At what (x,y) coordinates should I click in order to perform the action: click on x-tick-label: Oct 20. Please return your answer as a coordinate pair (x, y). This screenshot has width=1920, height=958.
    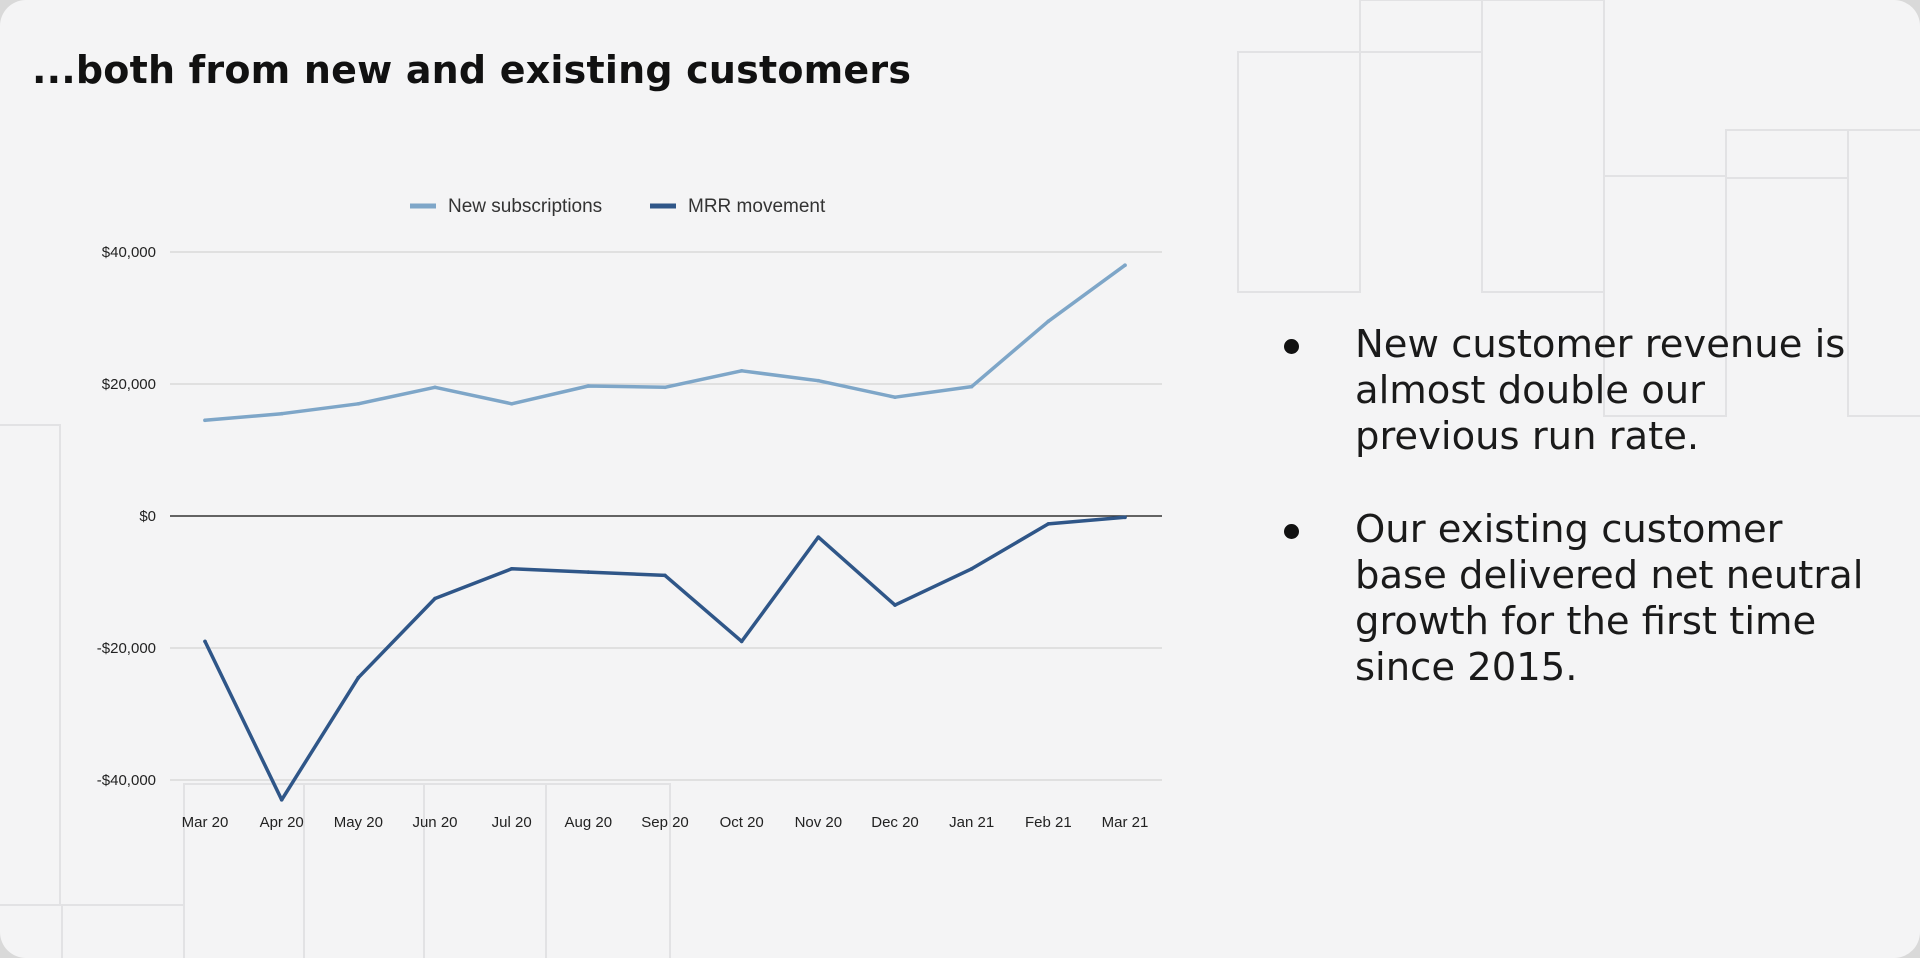
    Looking at the image, I should click on (742, 822).